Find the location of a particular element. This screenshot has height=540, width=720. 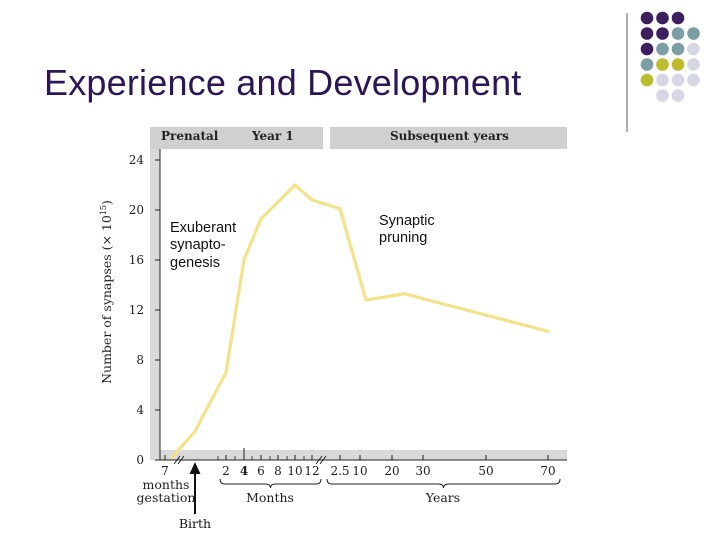

dot-grid is located at coordinates (670, 56).